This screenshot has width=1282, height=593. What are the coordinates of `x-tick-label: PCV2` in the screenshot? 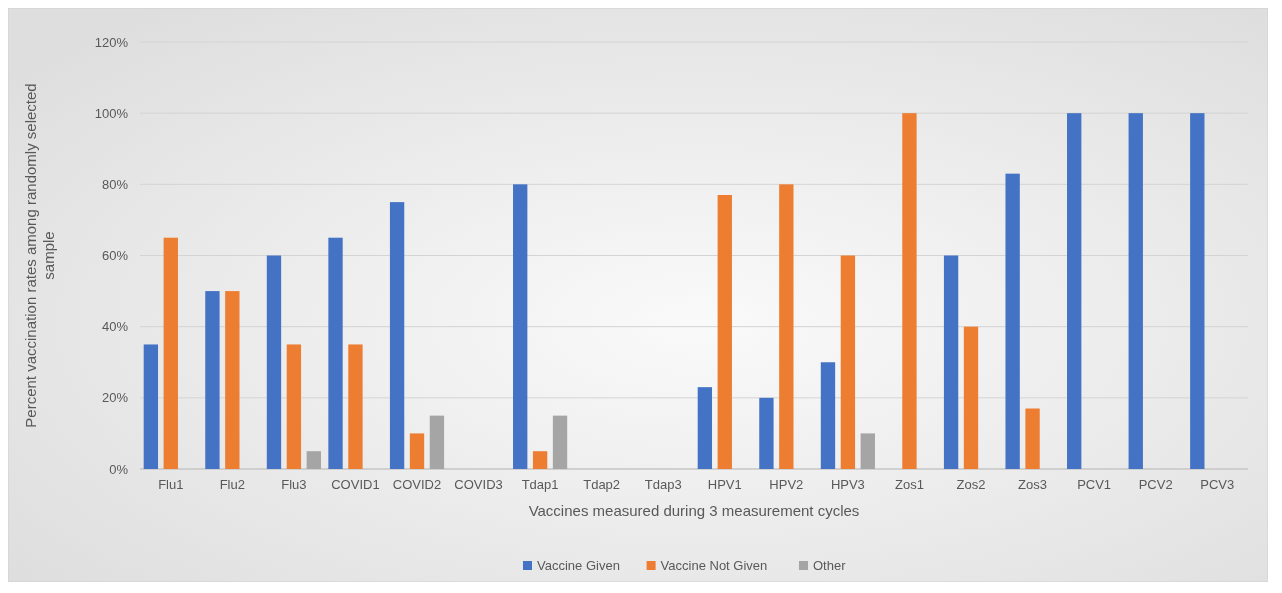 It's located at (1155, 484).